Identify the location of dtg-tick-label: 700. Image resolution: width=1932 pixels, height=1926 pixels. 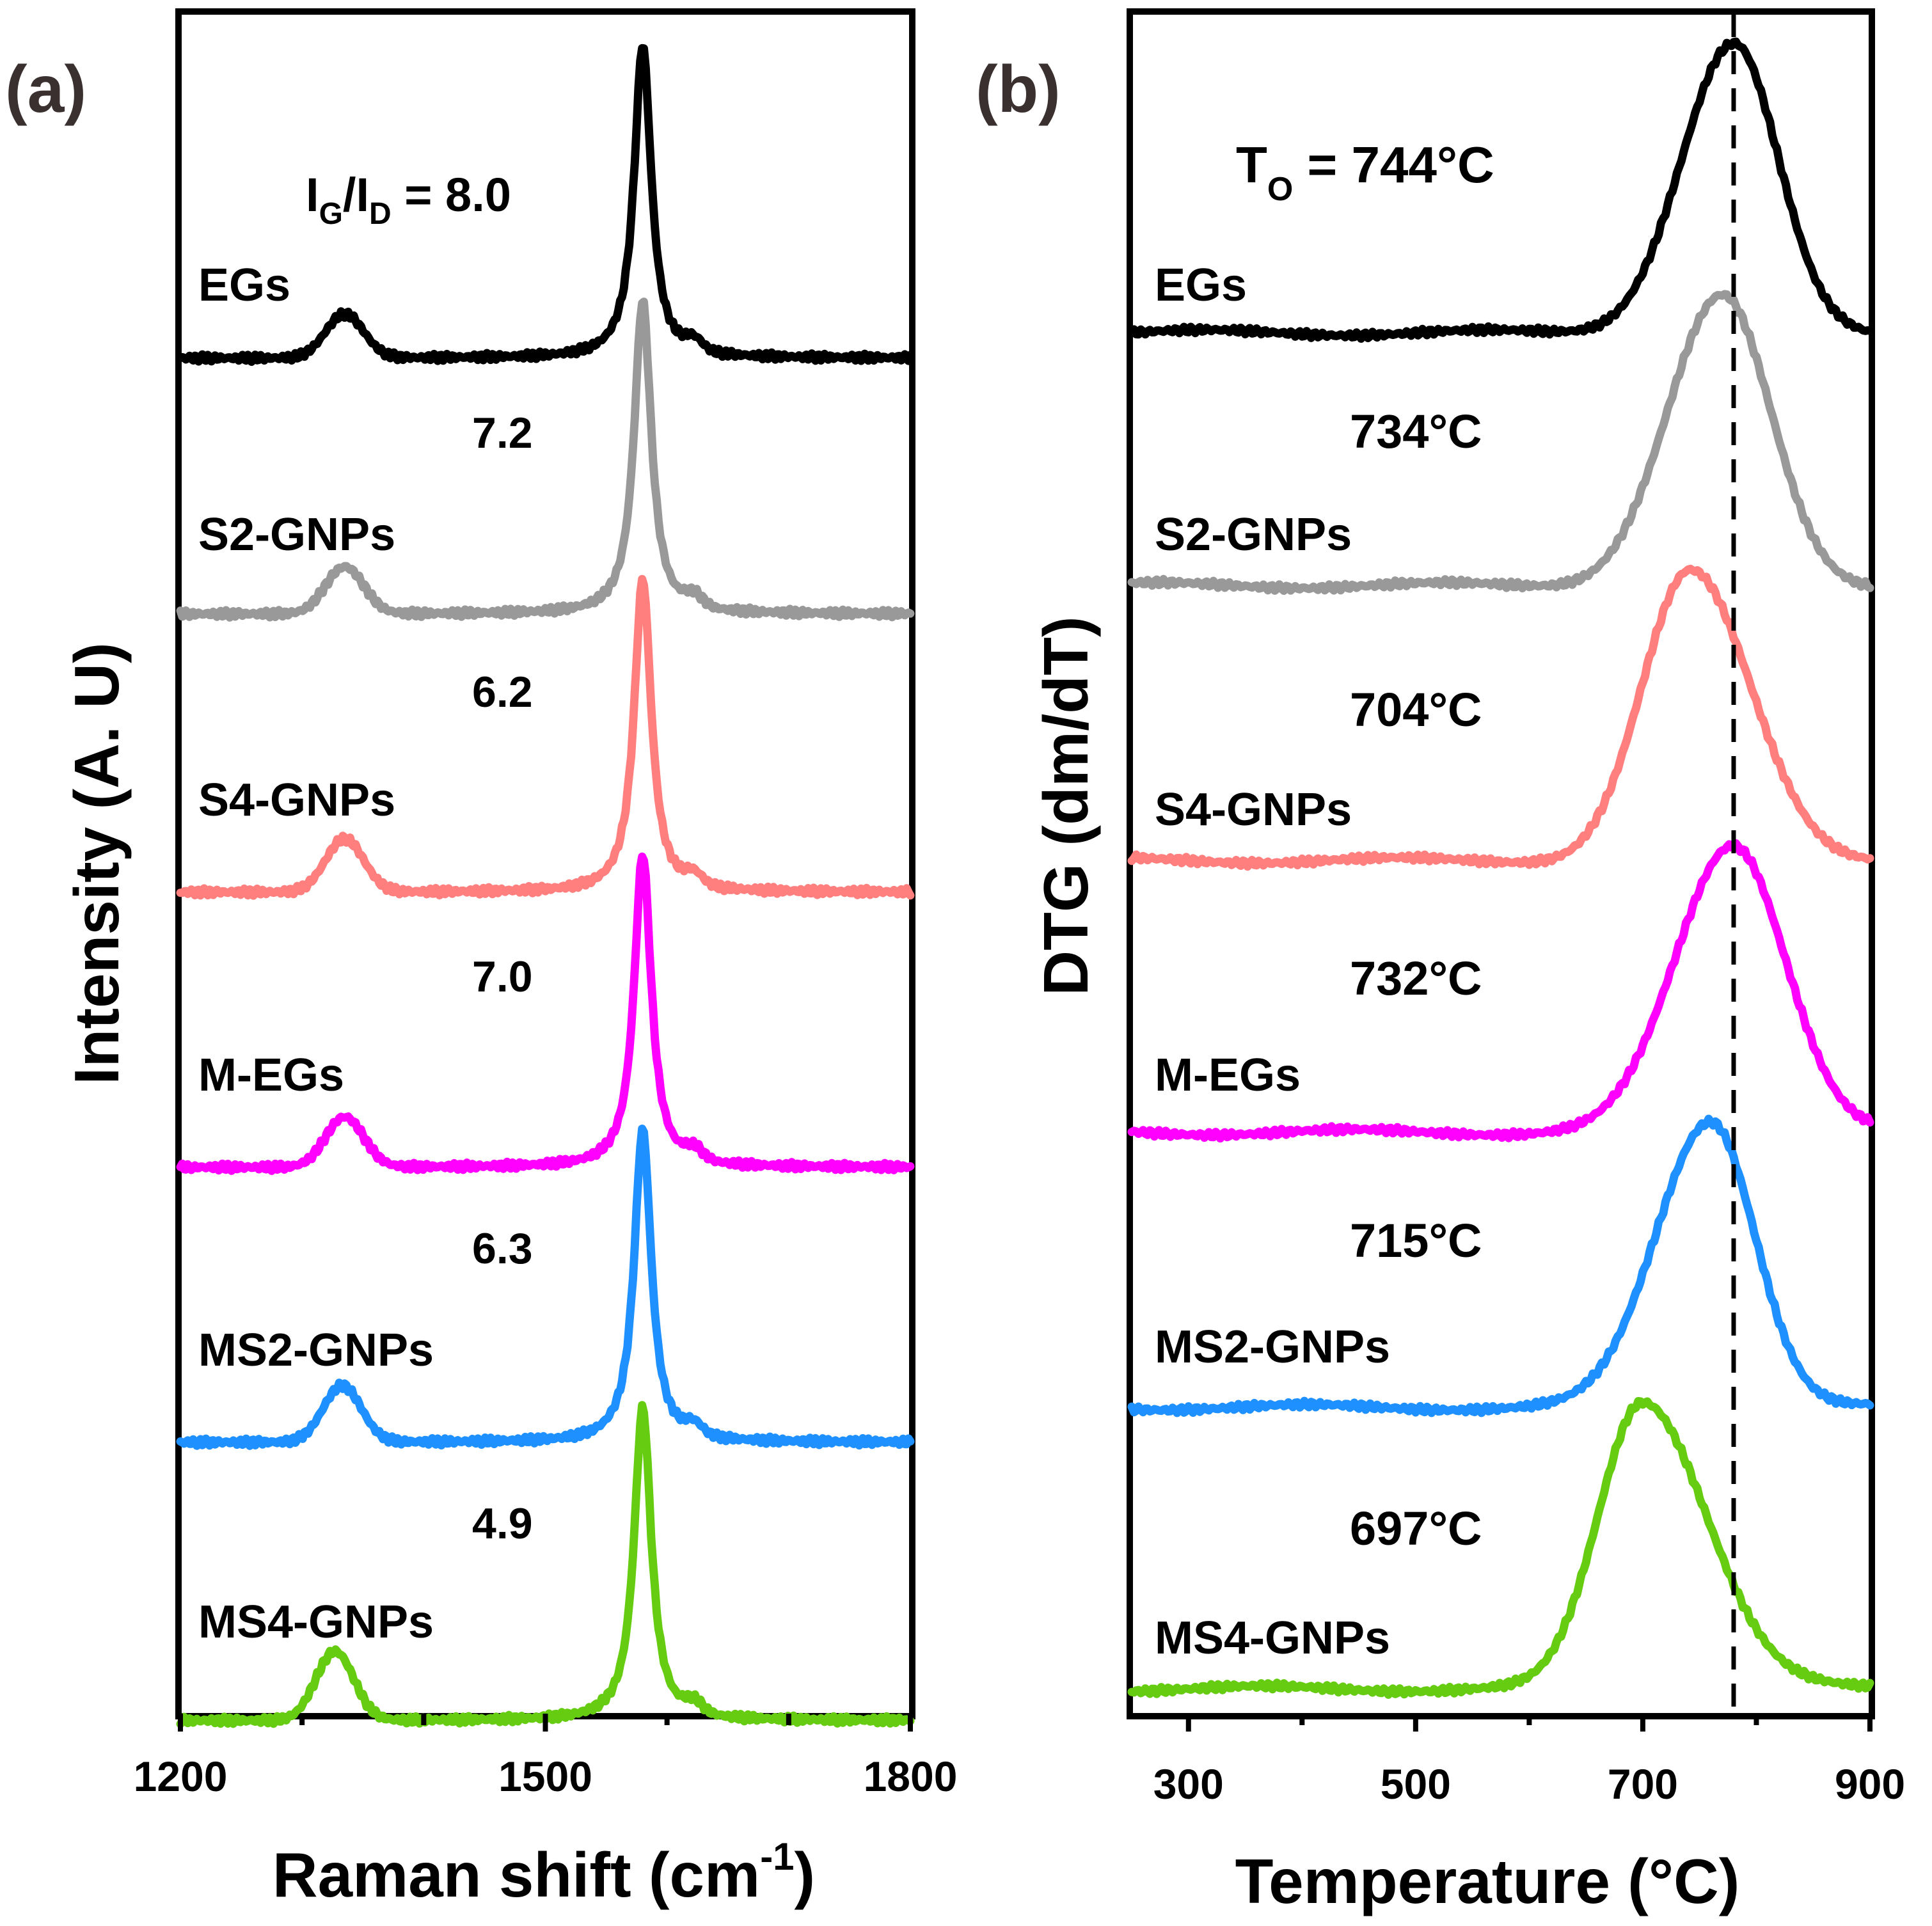
(1643, 1784).